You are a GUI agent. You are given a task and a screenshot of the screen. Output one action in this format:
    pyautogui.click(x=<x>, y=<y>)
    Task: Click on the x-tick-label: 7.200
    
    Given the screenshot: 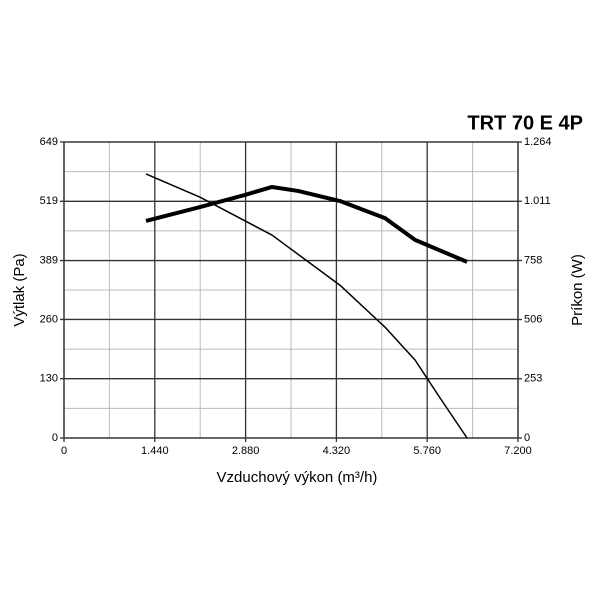 What is the action you would take?
    pyautogui.click(x=518, y=451)
    